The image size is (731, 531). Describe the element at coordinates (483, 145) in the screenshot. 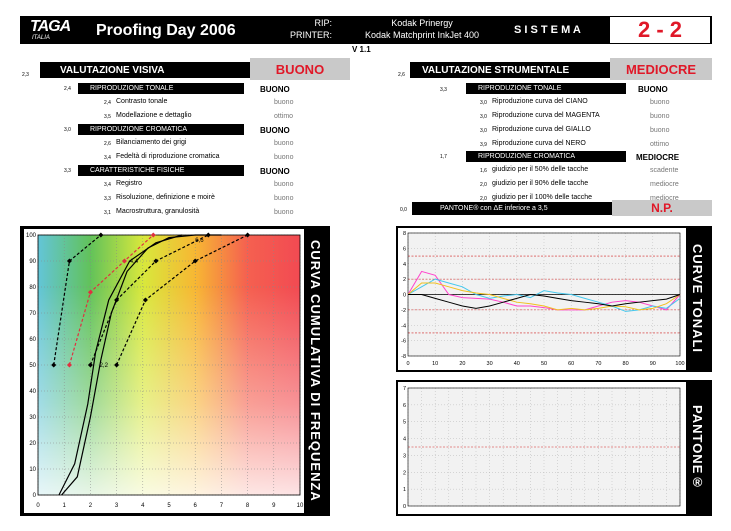

I see `item-code: 3,9` at that location.